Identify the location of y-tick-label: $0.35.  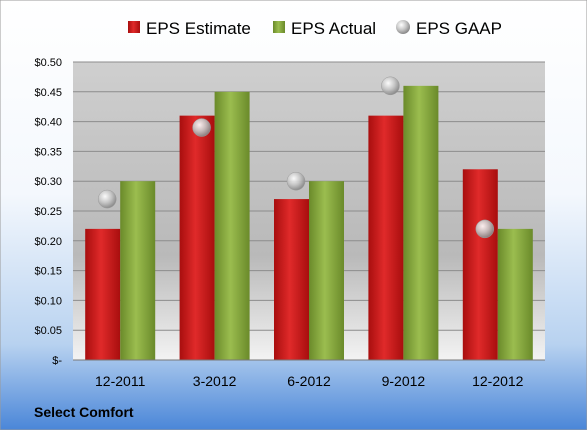
(48, 152).